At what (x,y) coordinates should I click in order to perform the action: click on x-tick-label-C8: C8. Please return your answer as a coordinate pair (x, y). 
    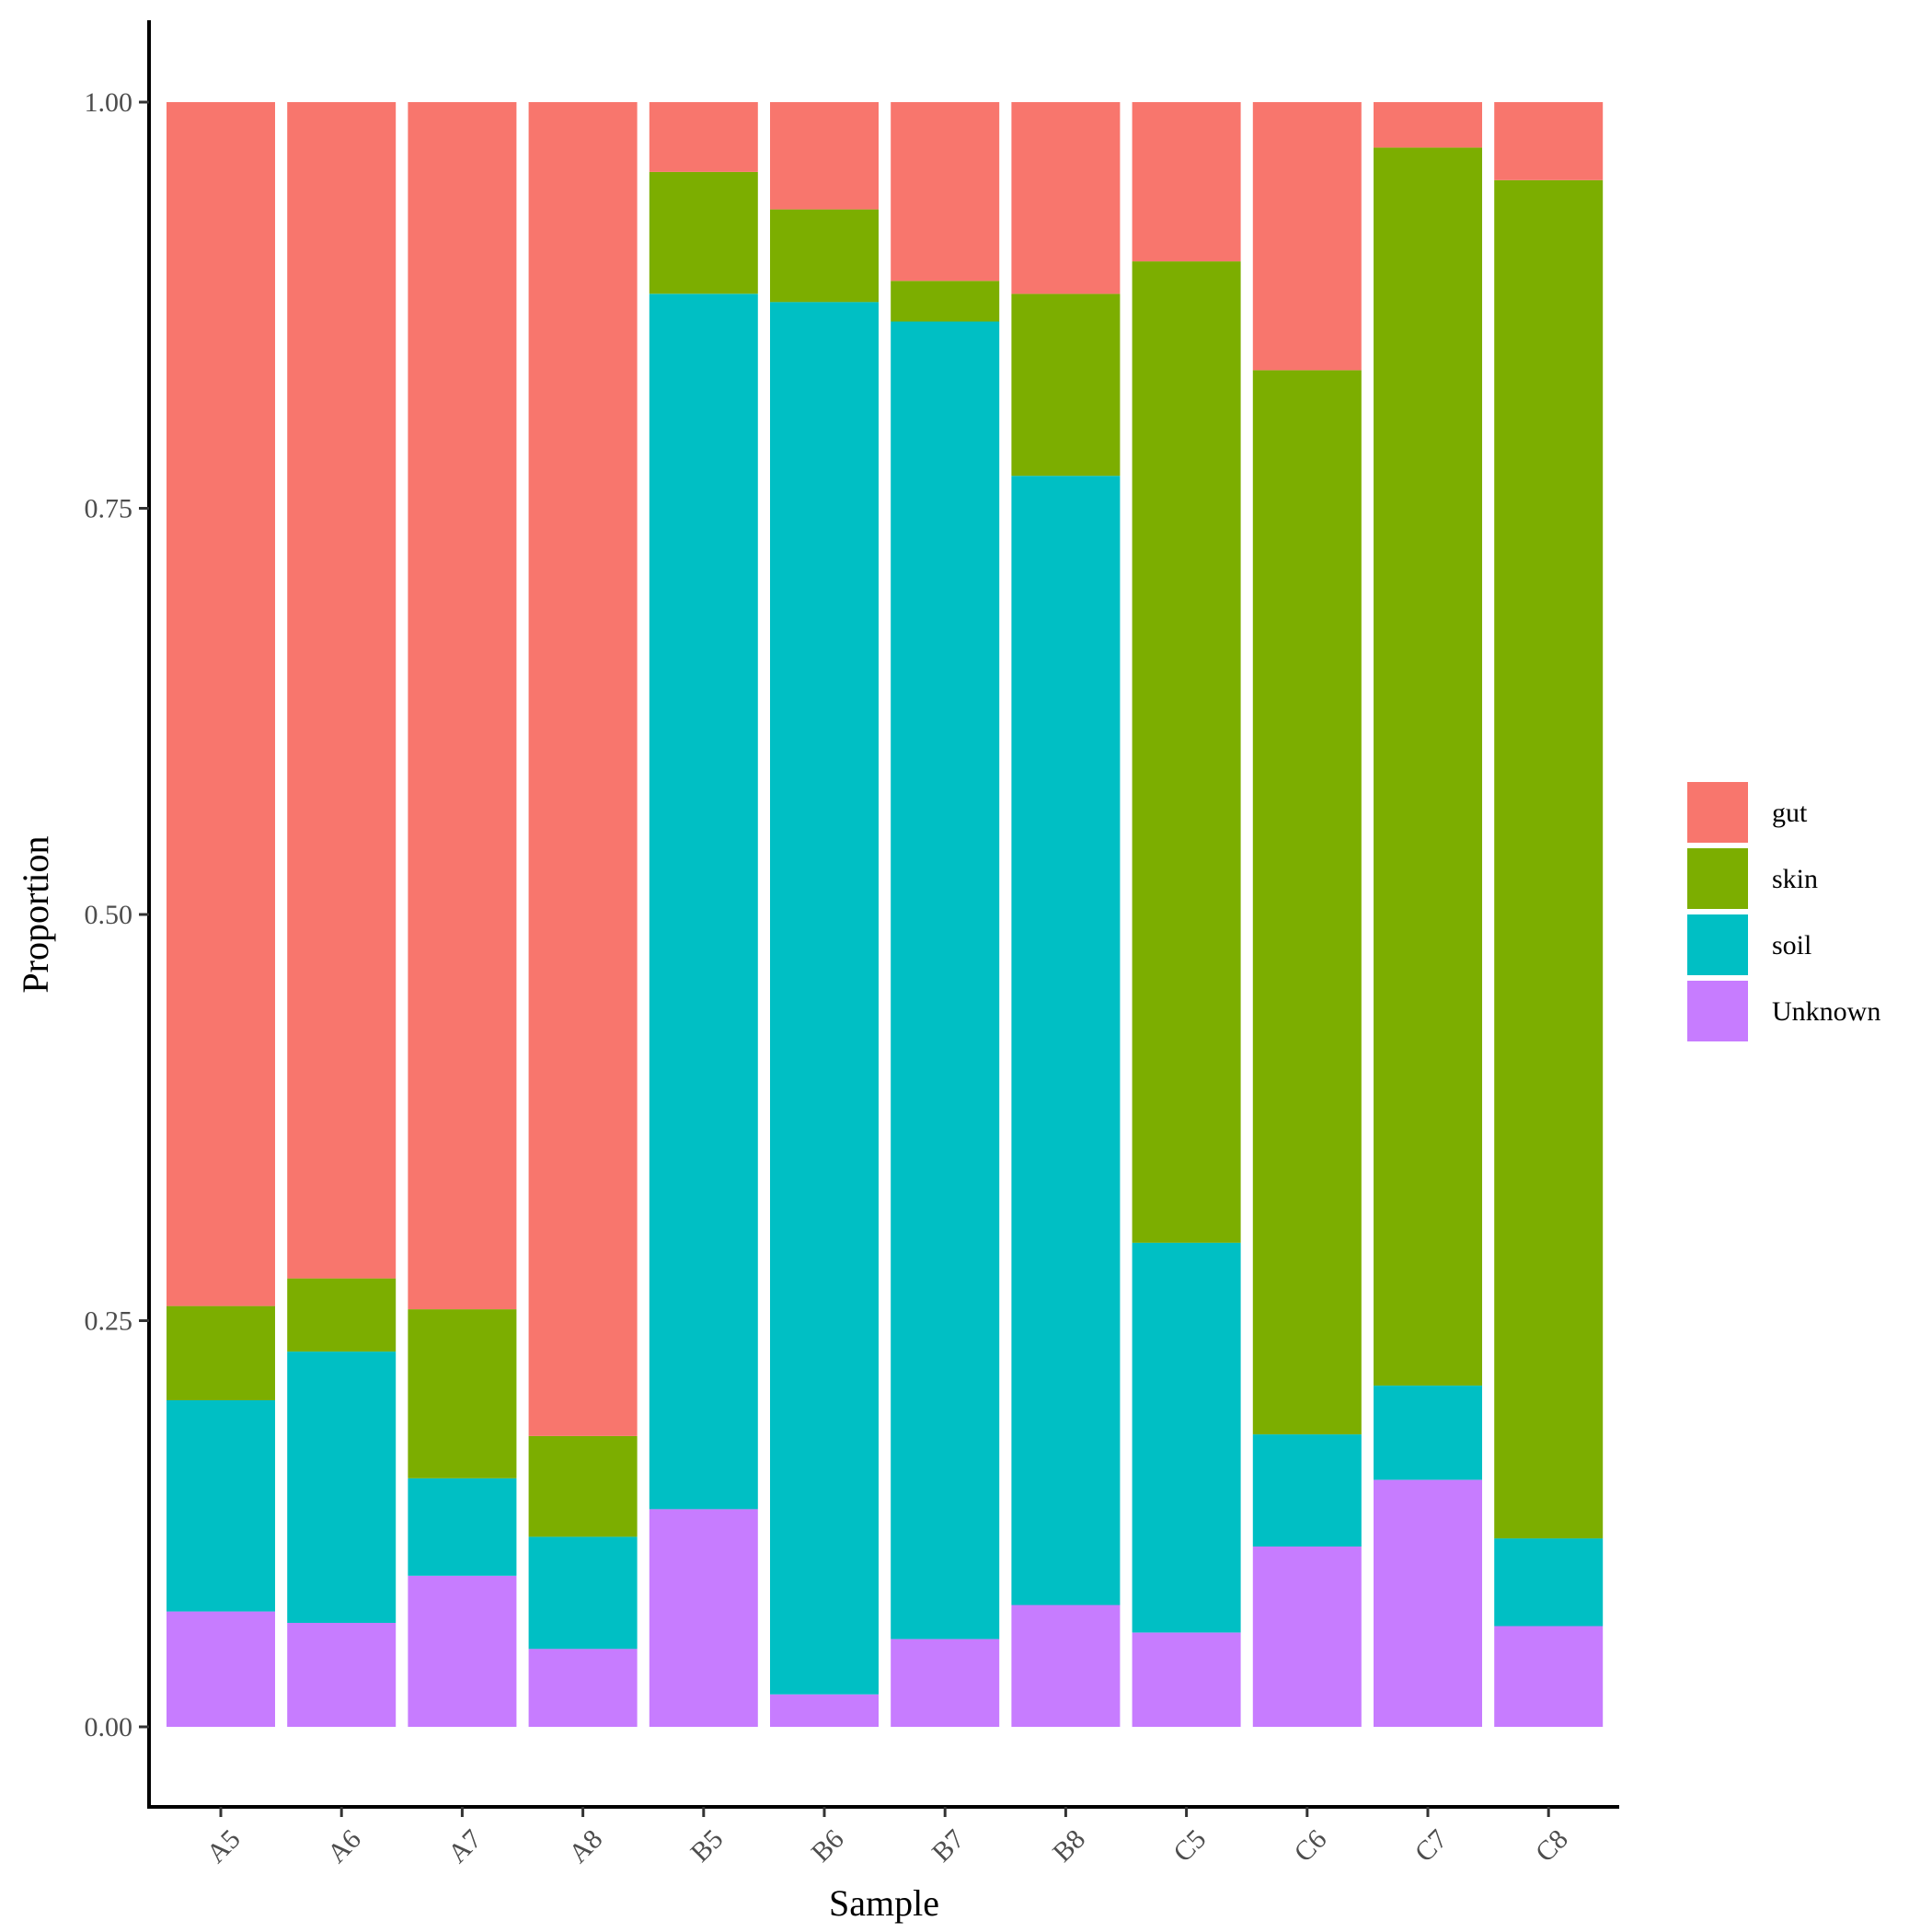
    Looking at the image, I should click on (1552, 1845).